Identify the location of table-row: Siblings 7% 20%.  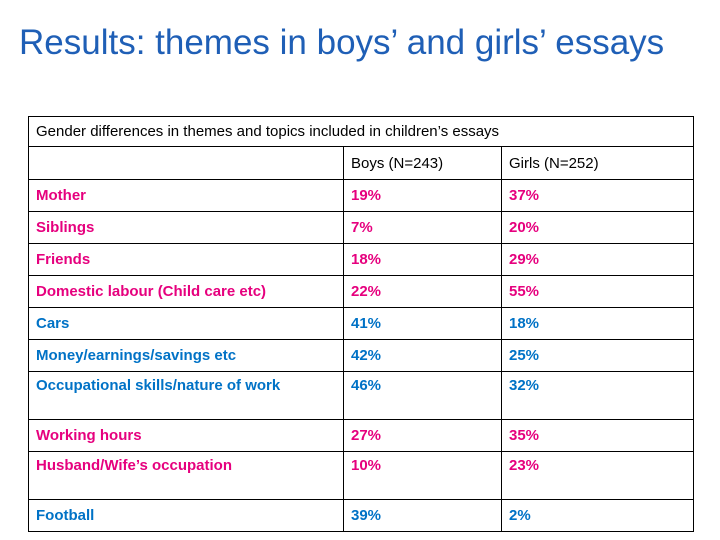
(361, 227).